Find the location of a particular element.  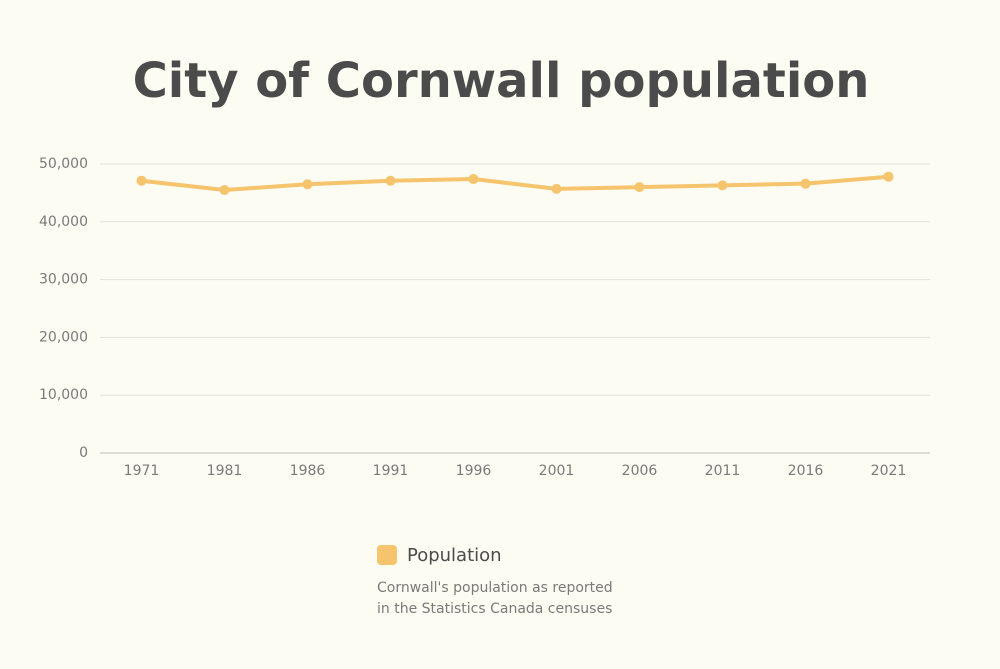

chart-title: City of Cornwall population is located at coordinates (501, 81).